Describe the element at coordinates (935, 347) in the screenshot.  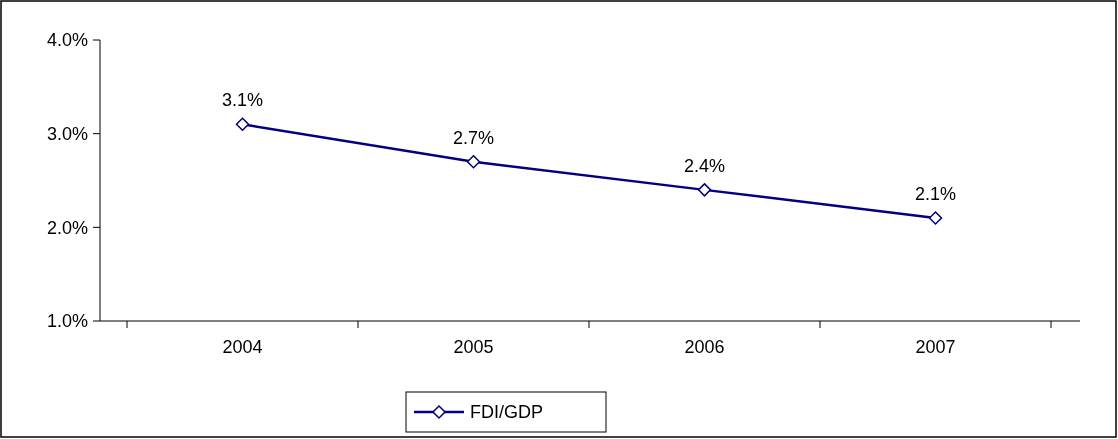
I see `x-tick-label: 2007` at that location.